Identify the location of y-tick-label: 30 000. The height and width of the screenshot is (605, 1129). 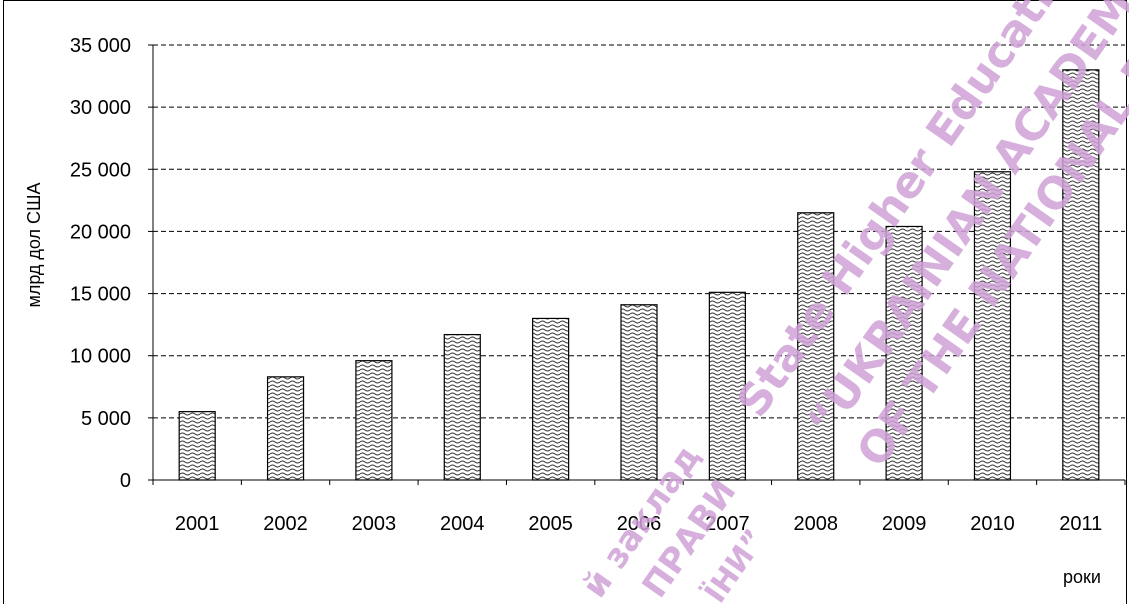
(100, 108).